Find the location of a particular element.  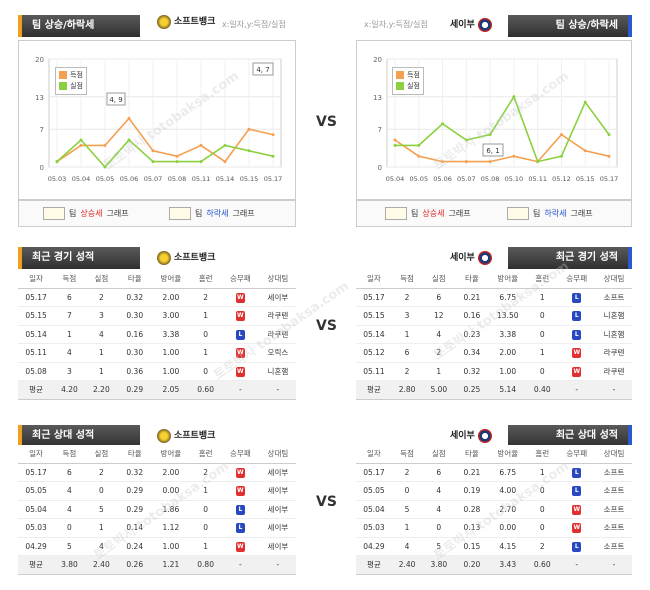

table-cell: 2.40 is located at coordinates (407, 565).